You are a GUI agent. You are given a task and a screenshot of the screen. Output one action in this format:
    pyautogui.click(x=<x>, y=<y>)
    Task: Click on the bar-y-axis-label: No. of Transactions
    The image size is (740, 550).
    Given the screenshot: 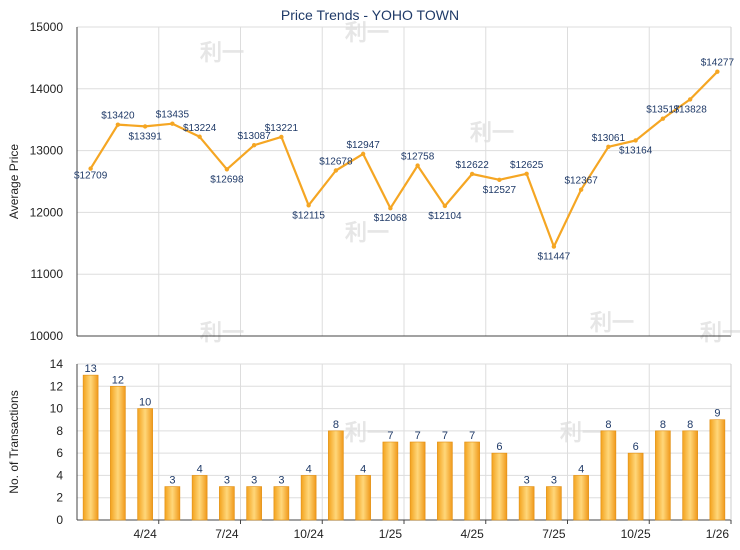 What is the action you would take?
    pyautogui.click(x=14, y=441)
    